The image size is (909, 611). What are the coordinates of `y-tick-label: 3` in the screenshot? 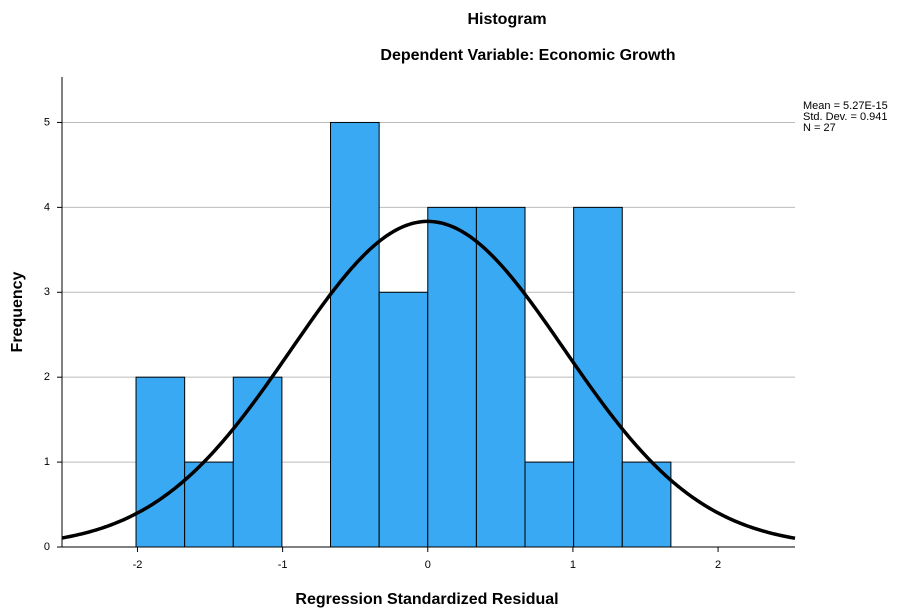 It's located at (47, 292).